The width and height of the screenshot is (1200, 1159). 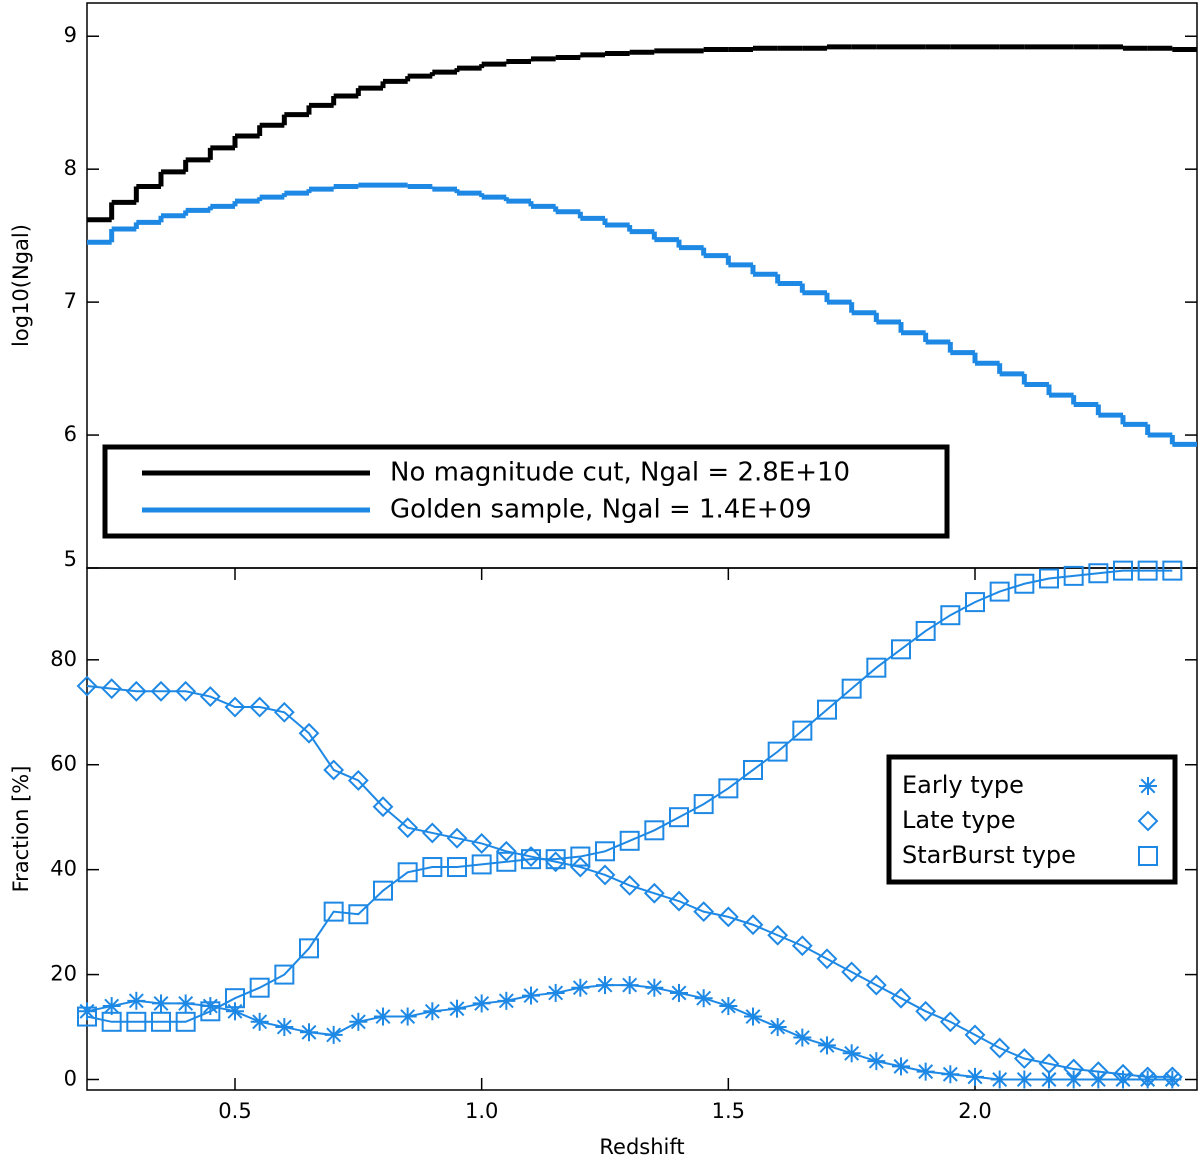 I want to click on y-tick-label: 9, so click(x=70, y=35).